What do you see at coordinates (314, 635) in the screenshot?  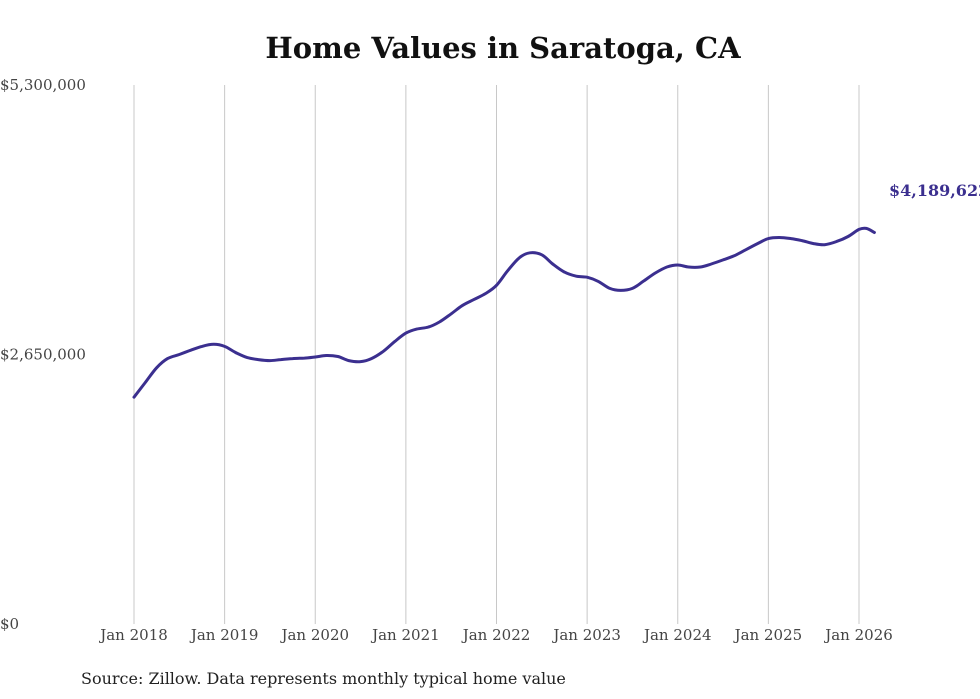 I see `x-tick-label: Jan 2020` at bounding box center [314, 635].